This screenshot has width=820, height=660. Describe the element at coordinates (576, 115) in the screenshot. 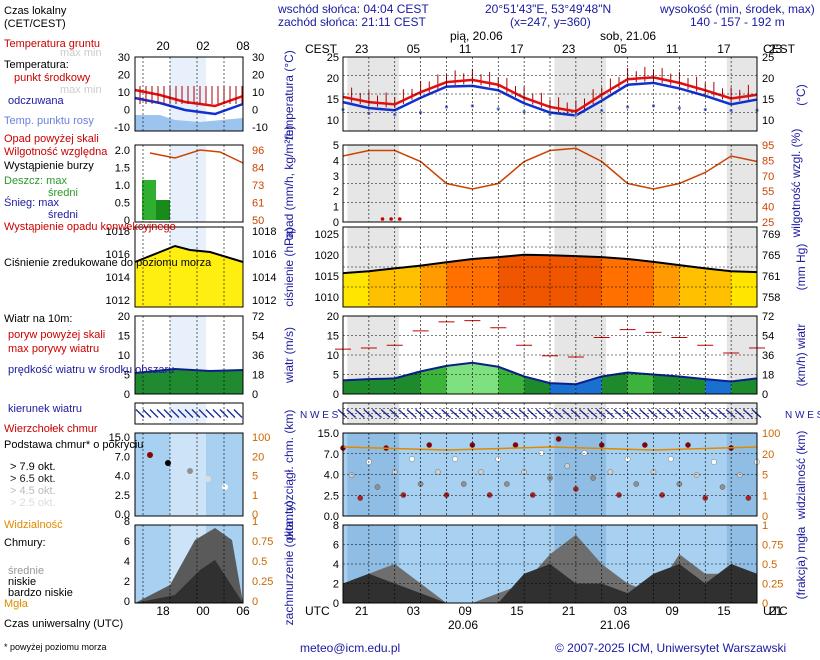

I see `dew-point-dot` at that location.